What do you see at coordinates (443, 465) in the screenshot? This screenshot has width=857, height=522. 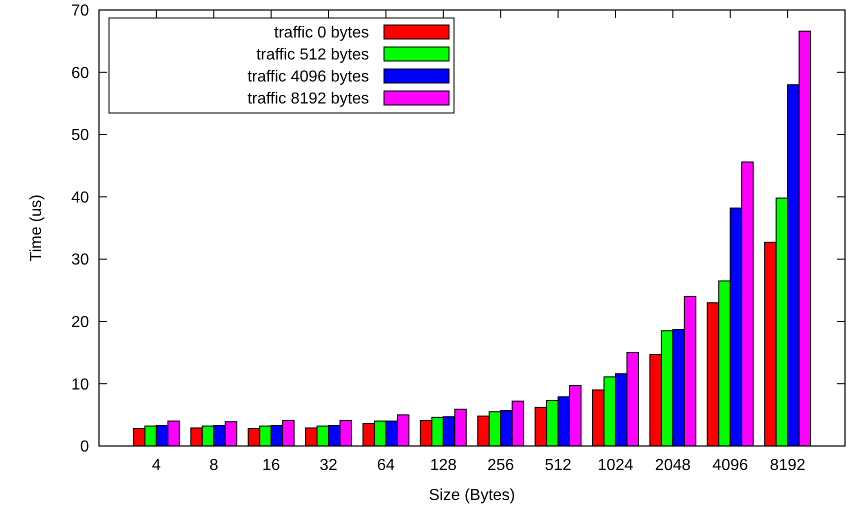 I see `x-tick-label: 128` at bounding box center [443, 465].